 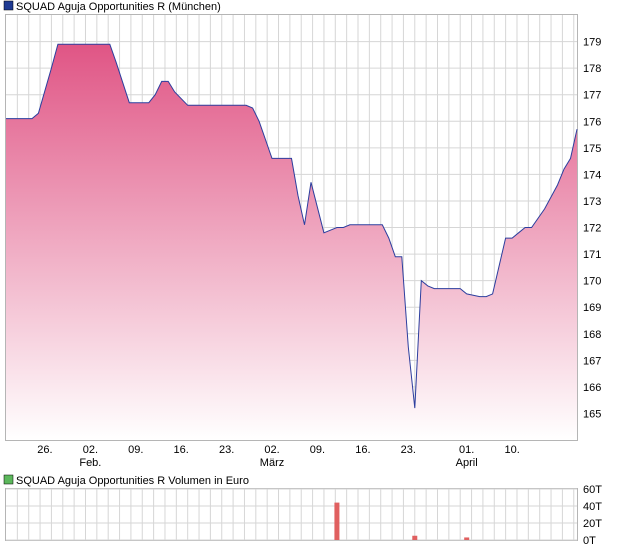 I want to click on price-legend-label: SQUAD Aguja Opportunities R (München), so click(x=118, y=7).